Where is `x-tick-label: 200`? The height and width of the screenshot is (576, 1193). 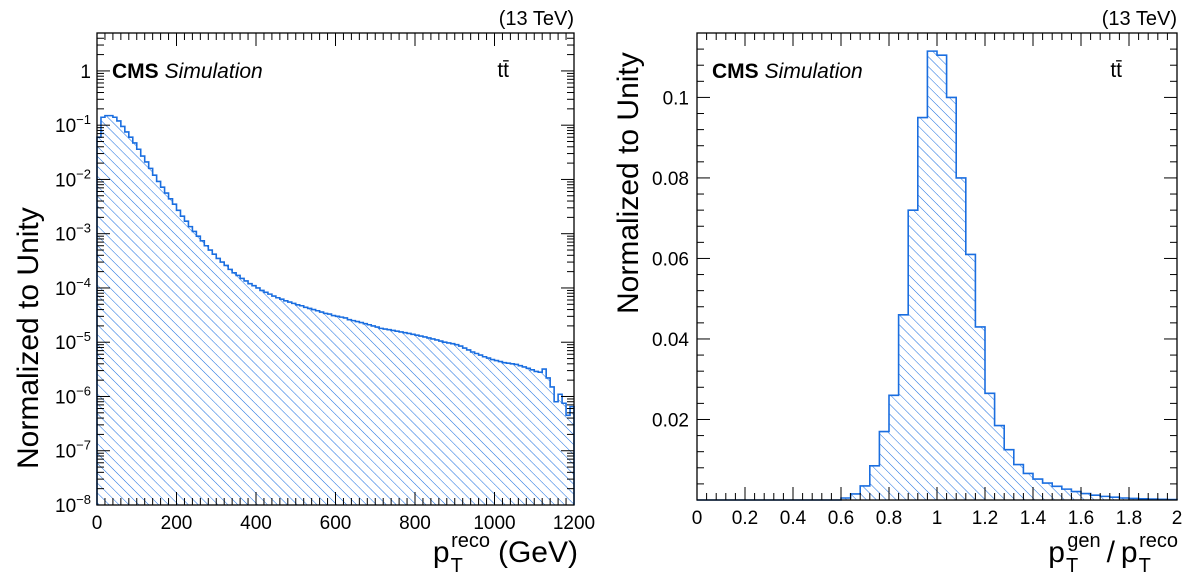
x-tick-label: 200 is located at coordinates (177, 523).